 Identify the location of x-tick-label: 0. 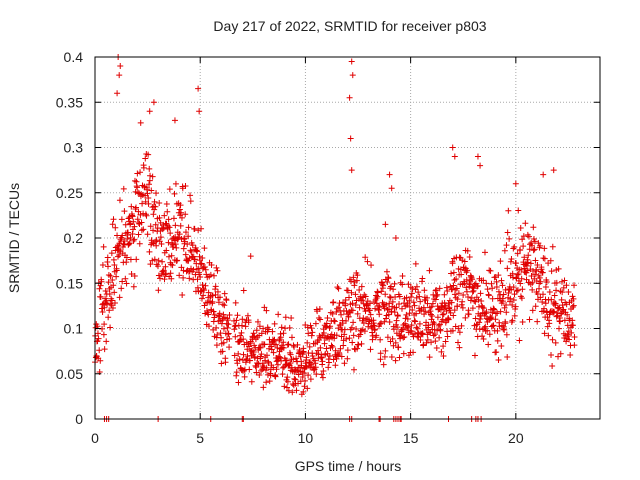
(95, 438).